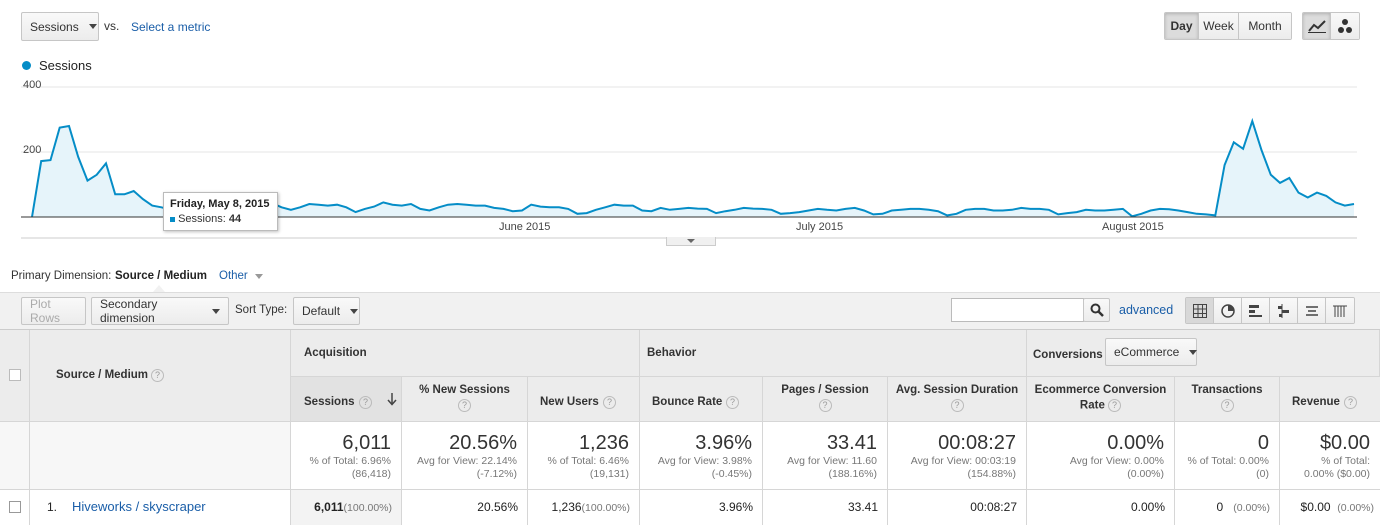  I want to click on percentage-view-button, so click(1228, 310).